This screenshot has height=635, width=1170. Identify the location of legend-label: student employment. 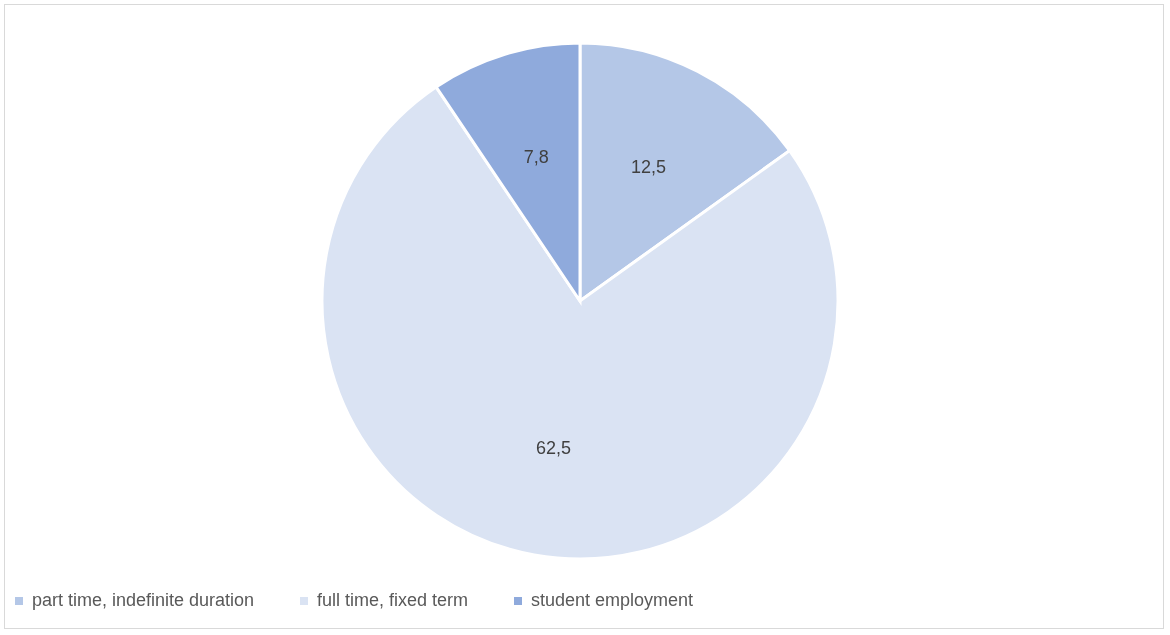
(612, 600).